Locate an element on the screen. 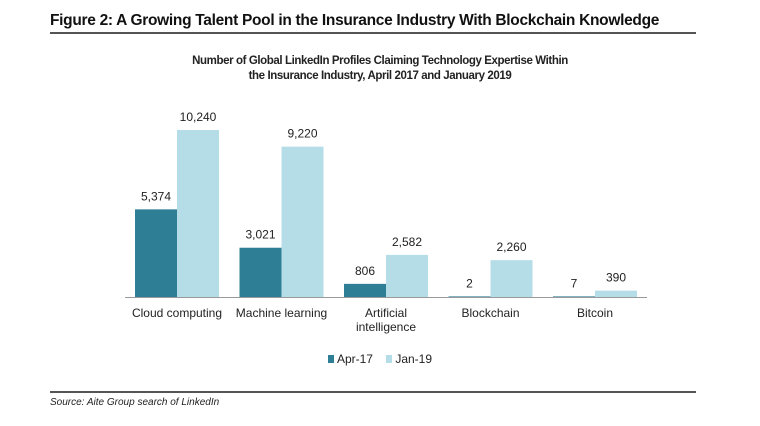 Image resolution: width=760 pixels, height=426 pixels. legend-item-apr-17: Apr-17 is located at coordinates (350, 359).